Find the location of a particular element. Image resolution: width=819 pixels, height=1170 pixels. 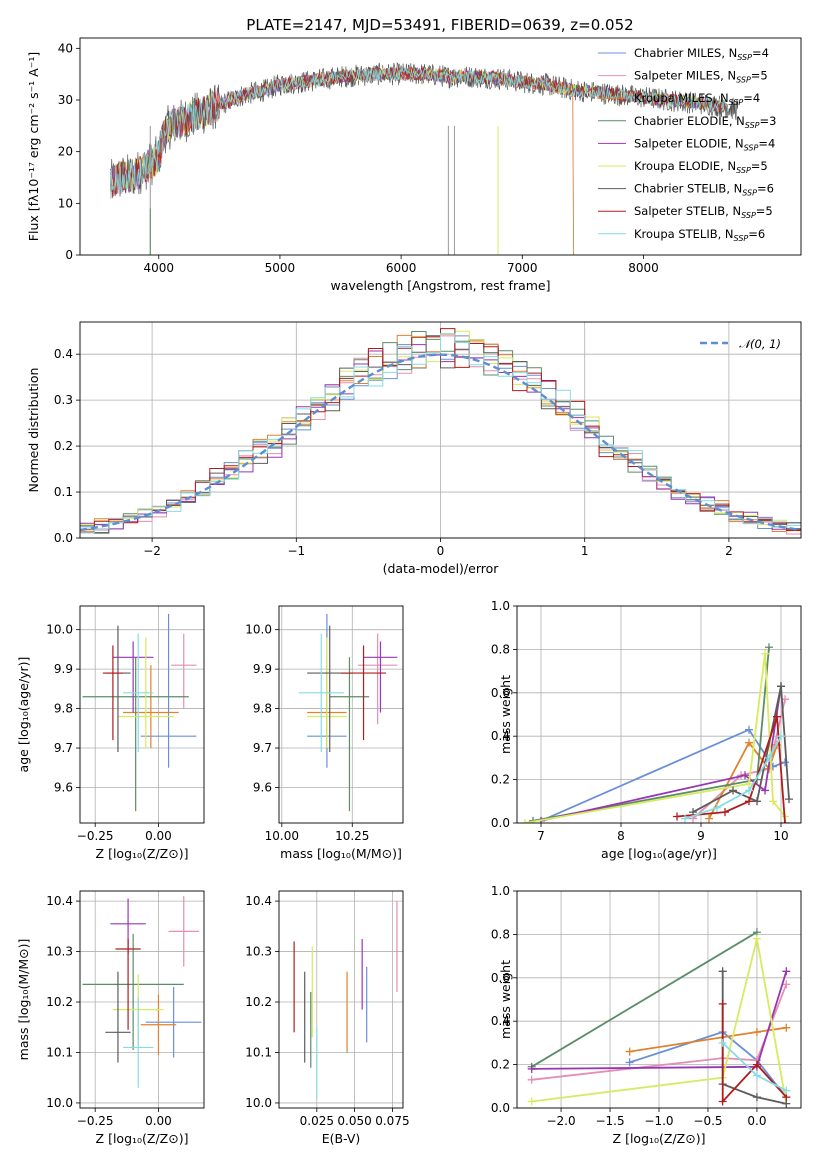

legend-label: Chabrier ELODIE, N is located at coordinates (689, 121).